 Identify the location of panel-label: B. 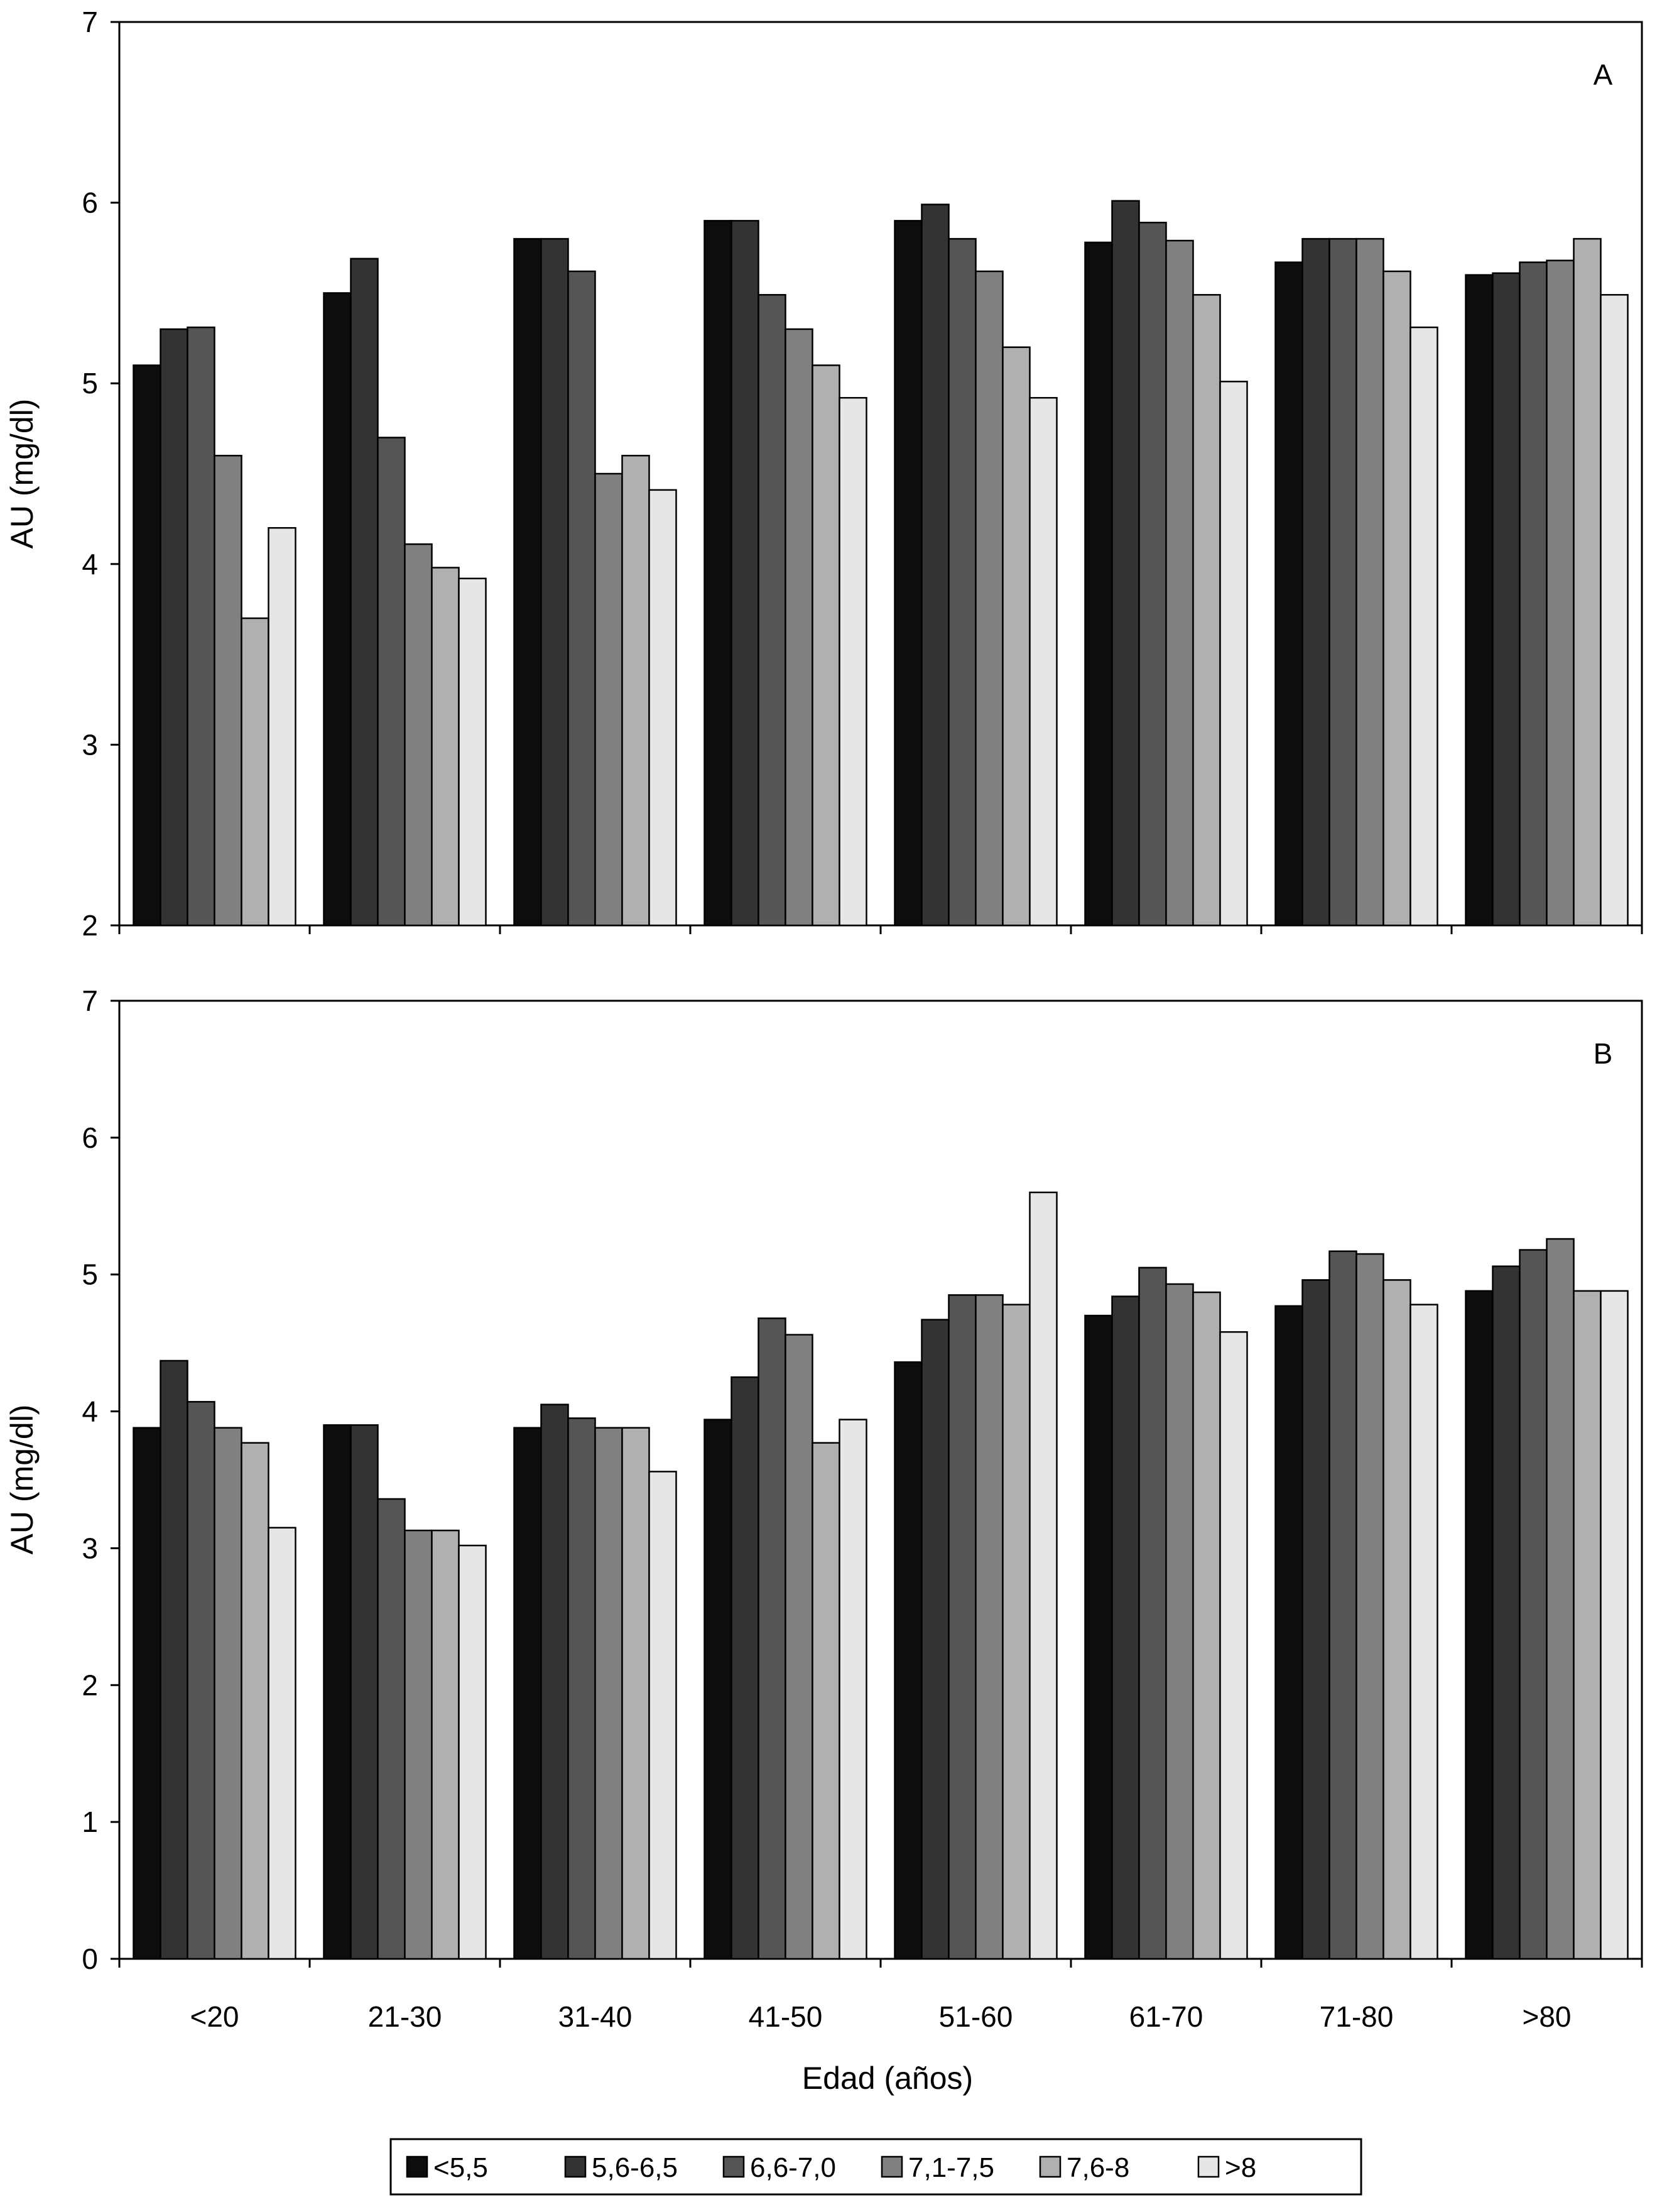
(1603, 1054).